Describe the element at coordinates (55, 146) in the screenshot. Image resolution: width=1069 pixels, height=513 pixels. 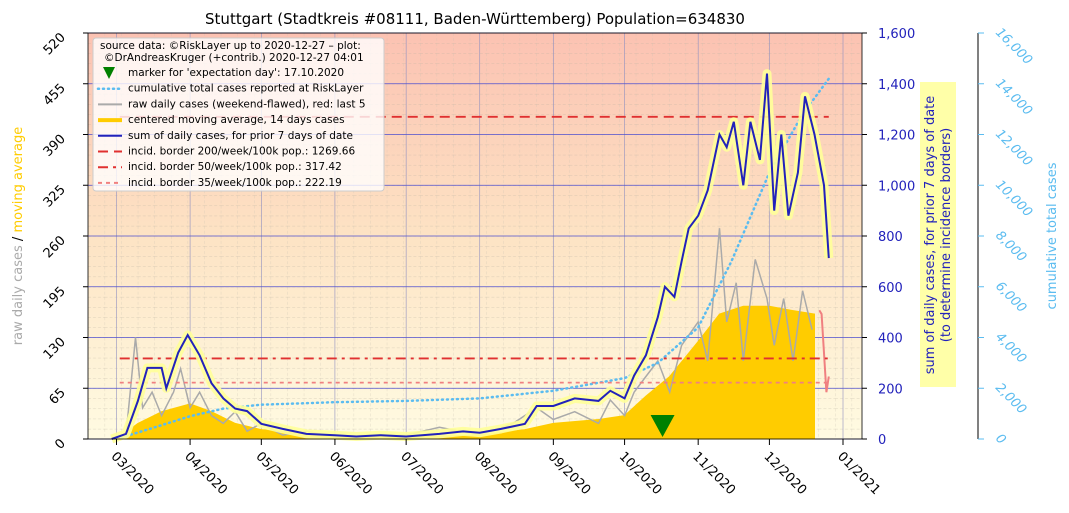
I see `y-tick-label: 390` at that location.